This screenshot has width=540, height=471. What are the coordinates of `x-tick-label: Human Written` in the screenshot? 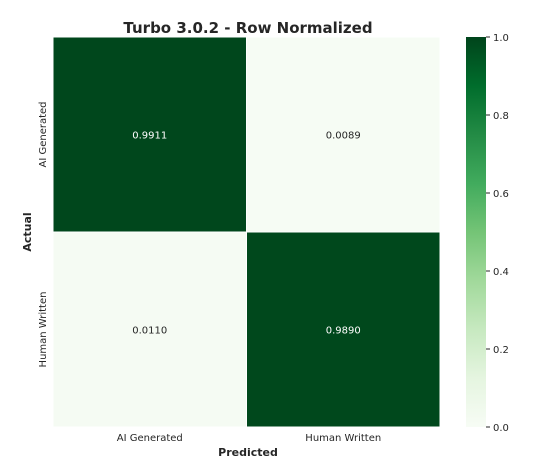 It's located at (343, 438).